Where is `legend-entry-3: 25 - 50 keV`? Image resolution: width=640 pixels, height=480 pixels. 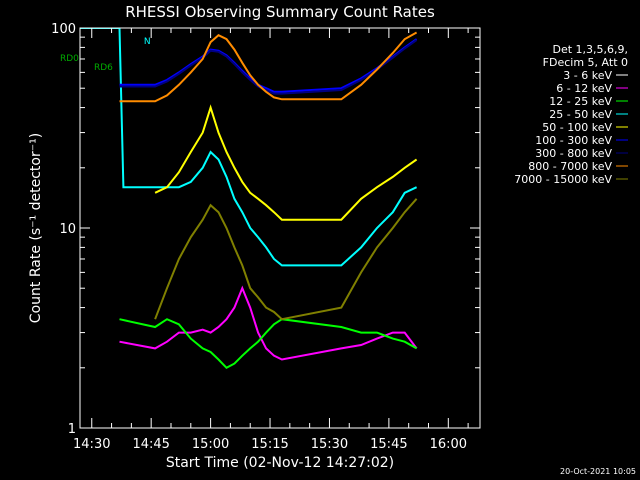 legend-entry-3: 25 - 50 keV is located at coordinates (580, 114).